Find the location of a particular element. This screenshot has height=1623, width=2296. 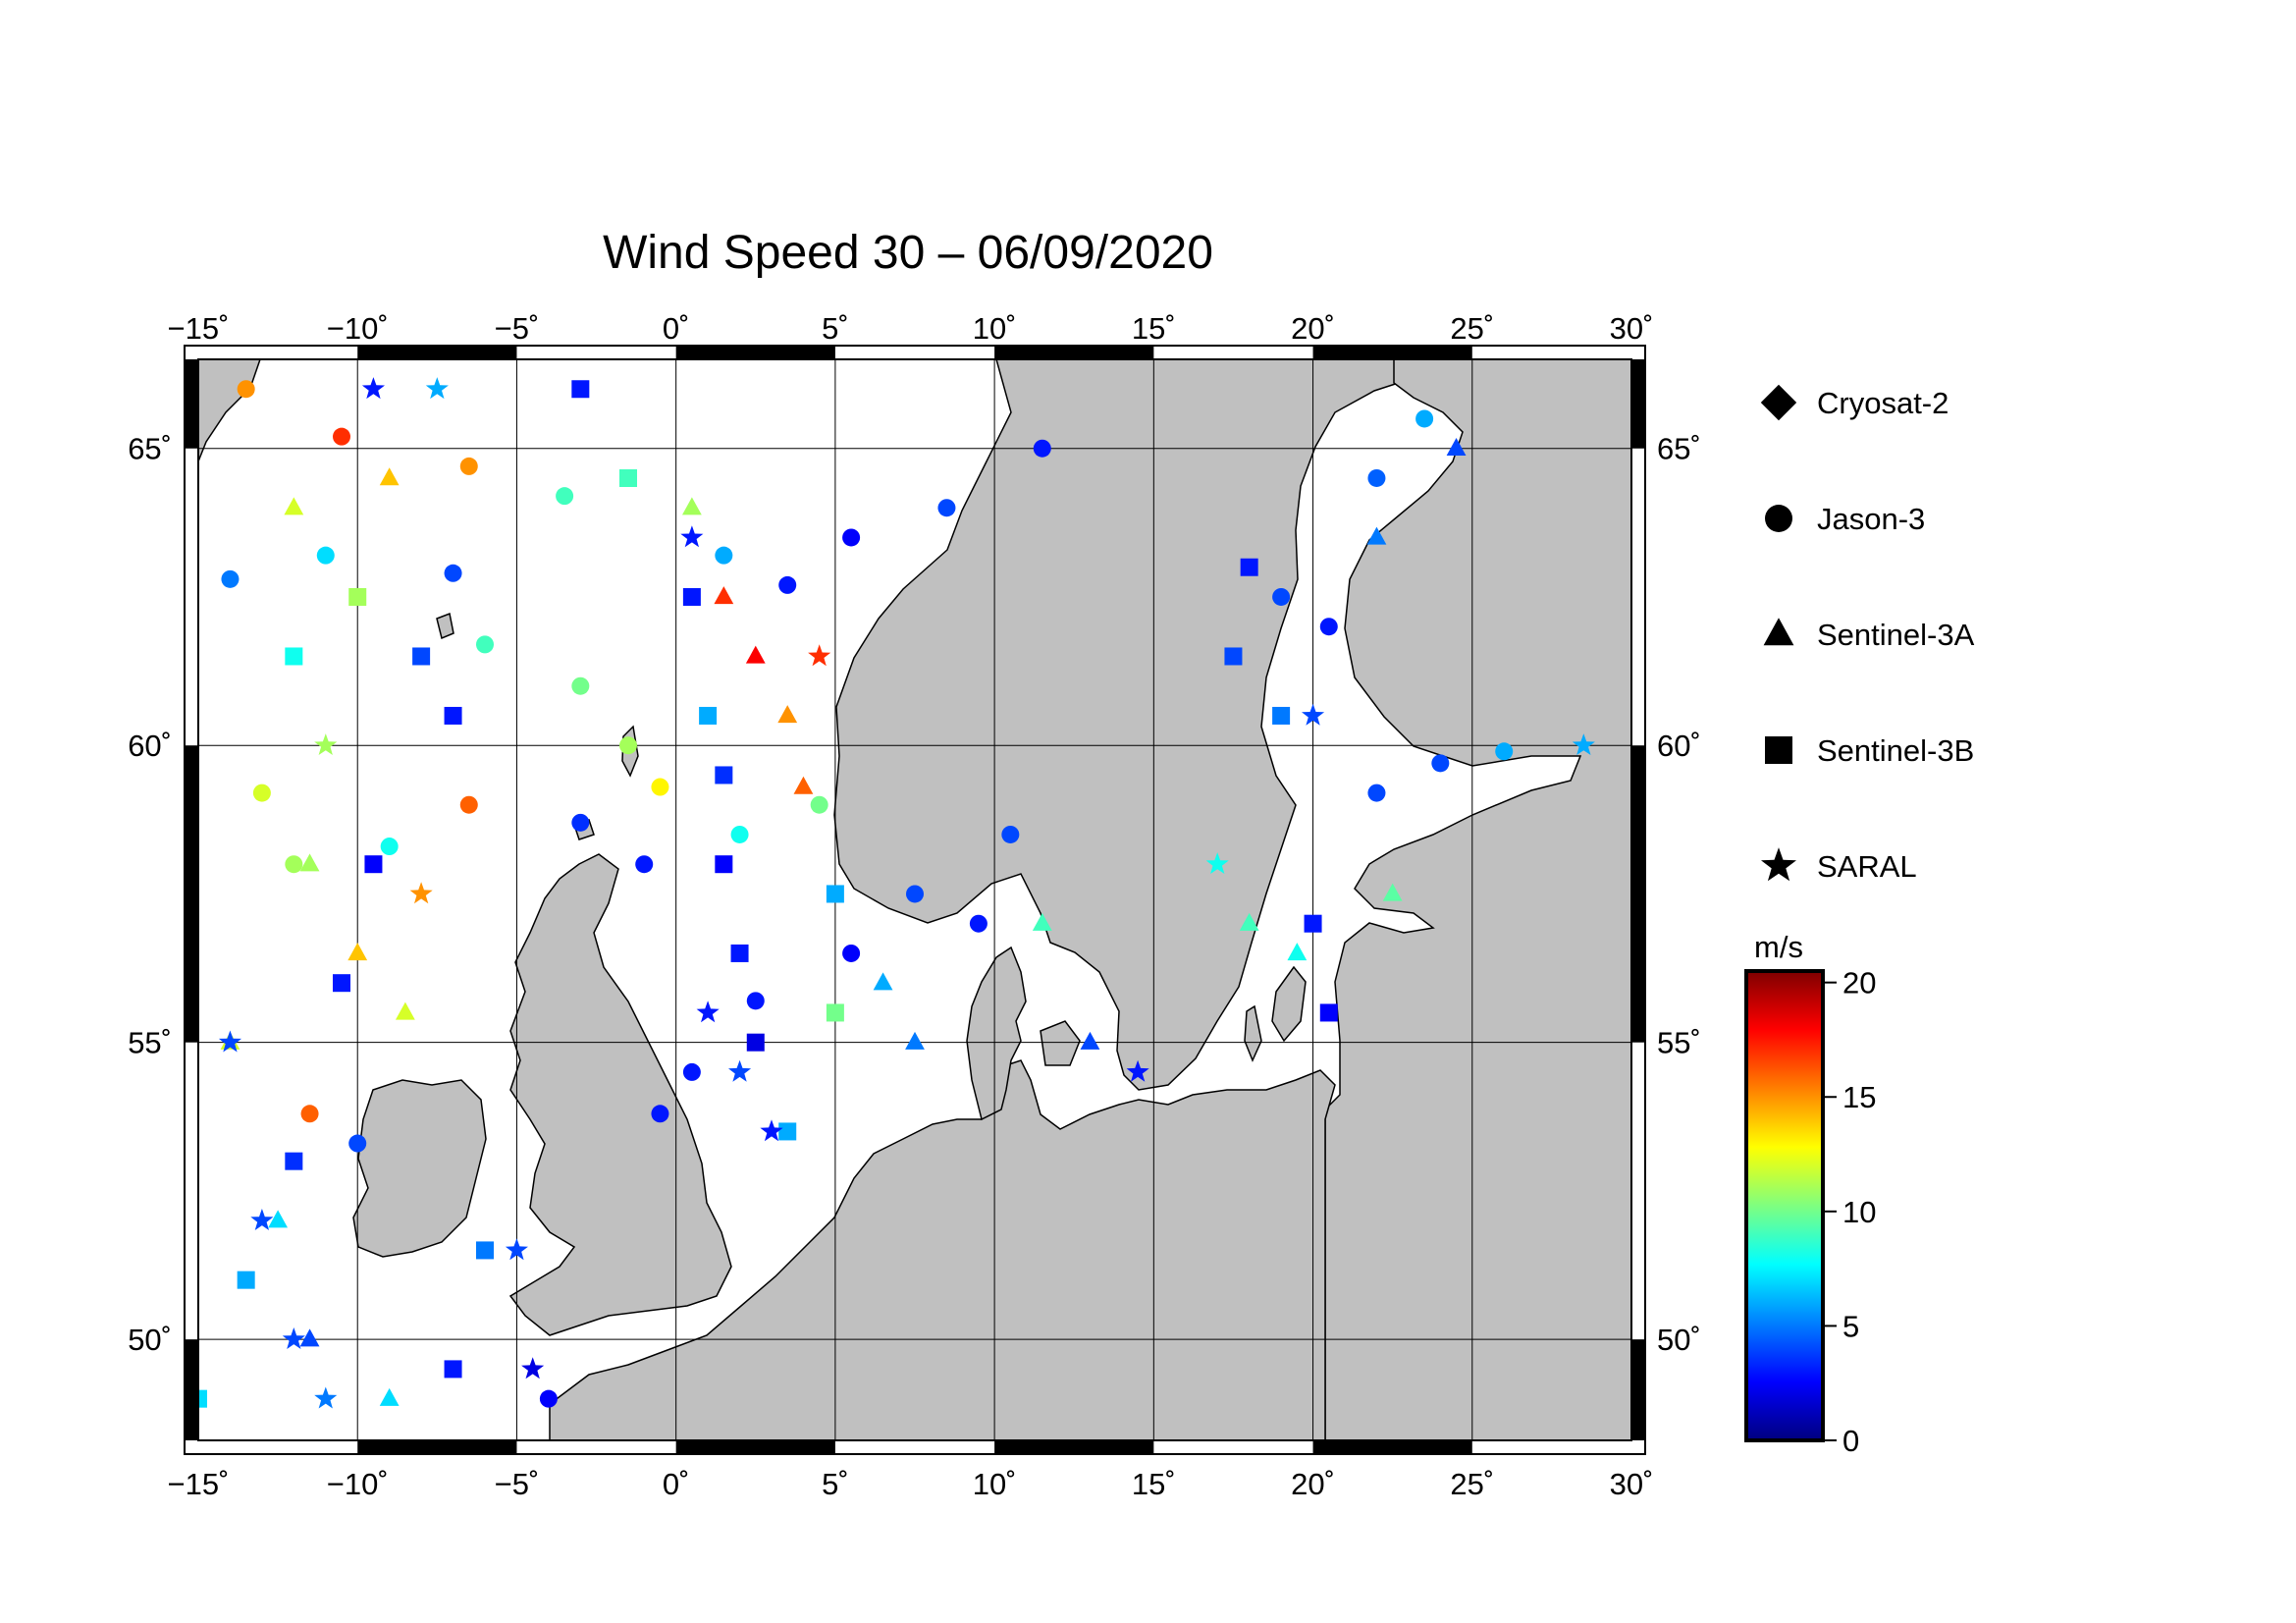

land-gotland is located at coordinates (1289, 1004).